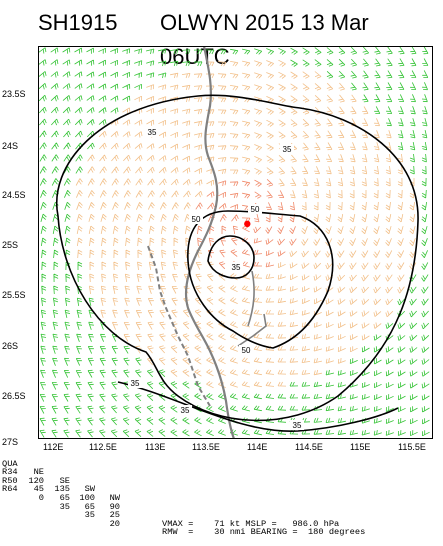 The image size is (443, 546). I want to click on lat-label: 23.5S, so click(14, 94).